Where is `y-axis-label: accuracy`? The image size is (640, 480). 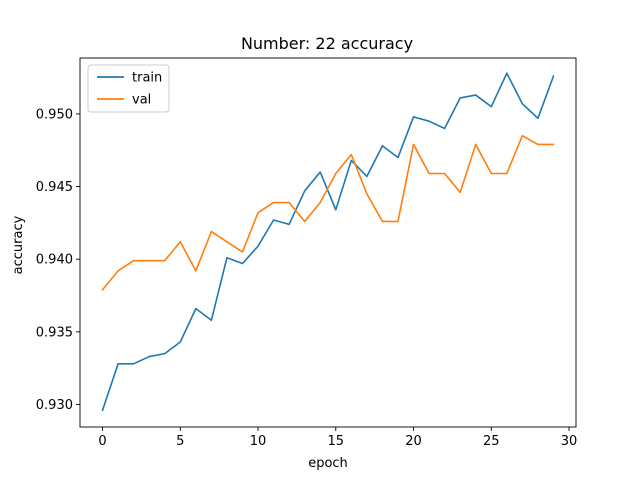 y-axis-label: accuracy is located at coordinates (18, 244).